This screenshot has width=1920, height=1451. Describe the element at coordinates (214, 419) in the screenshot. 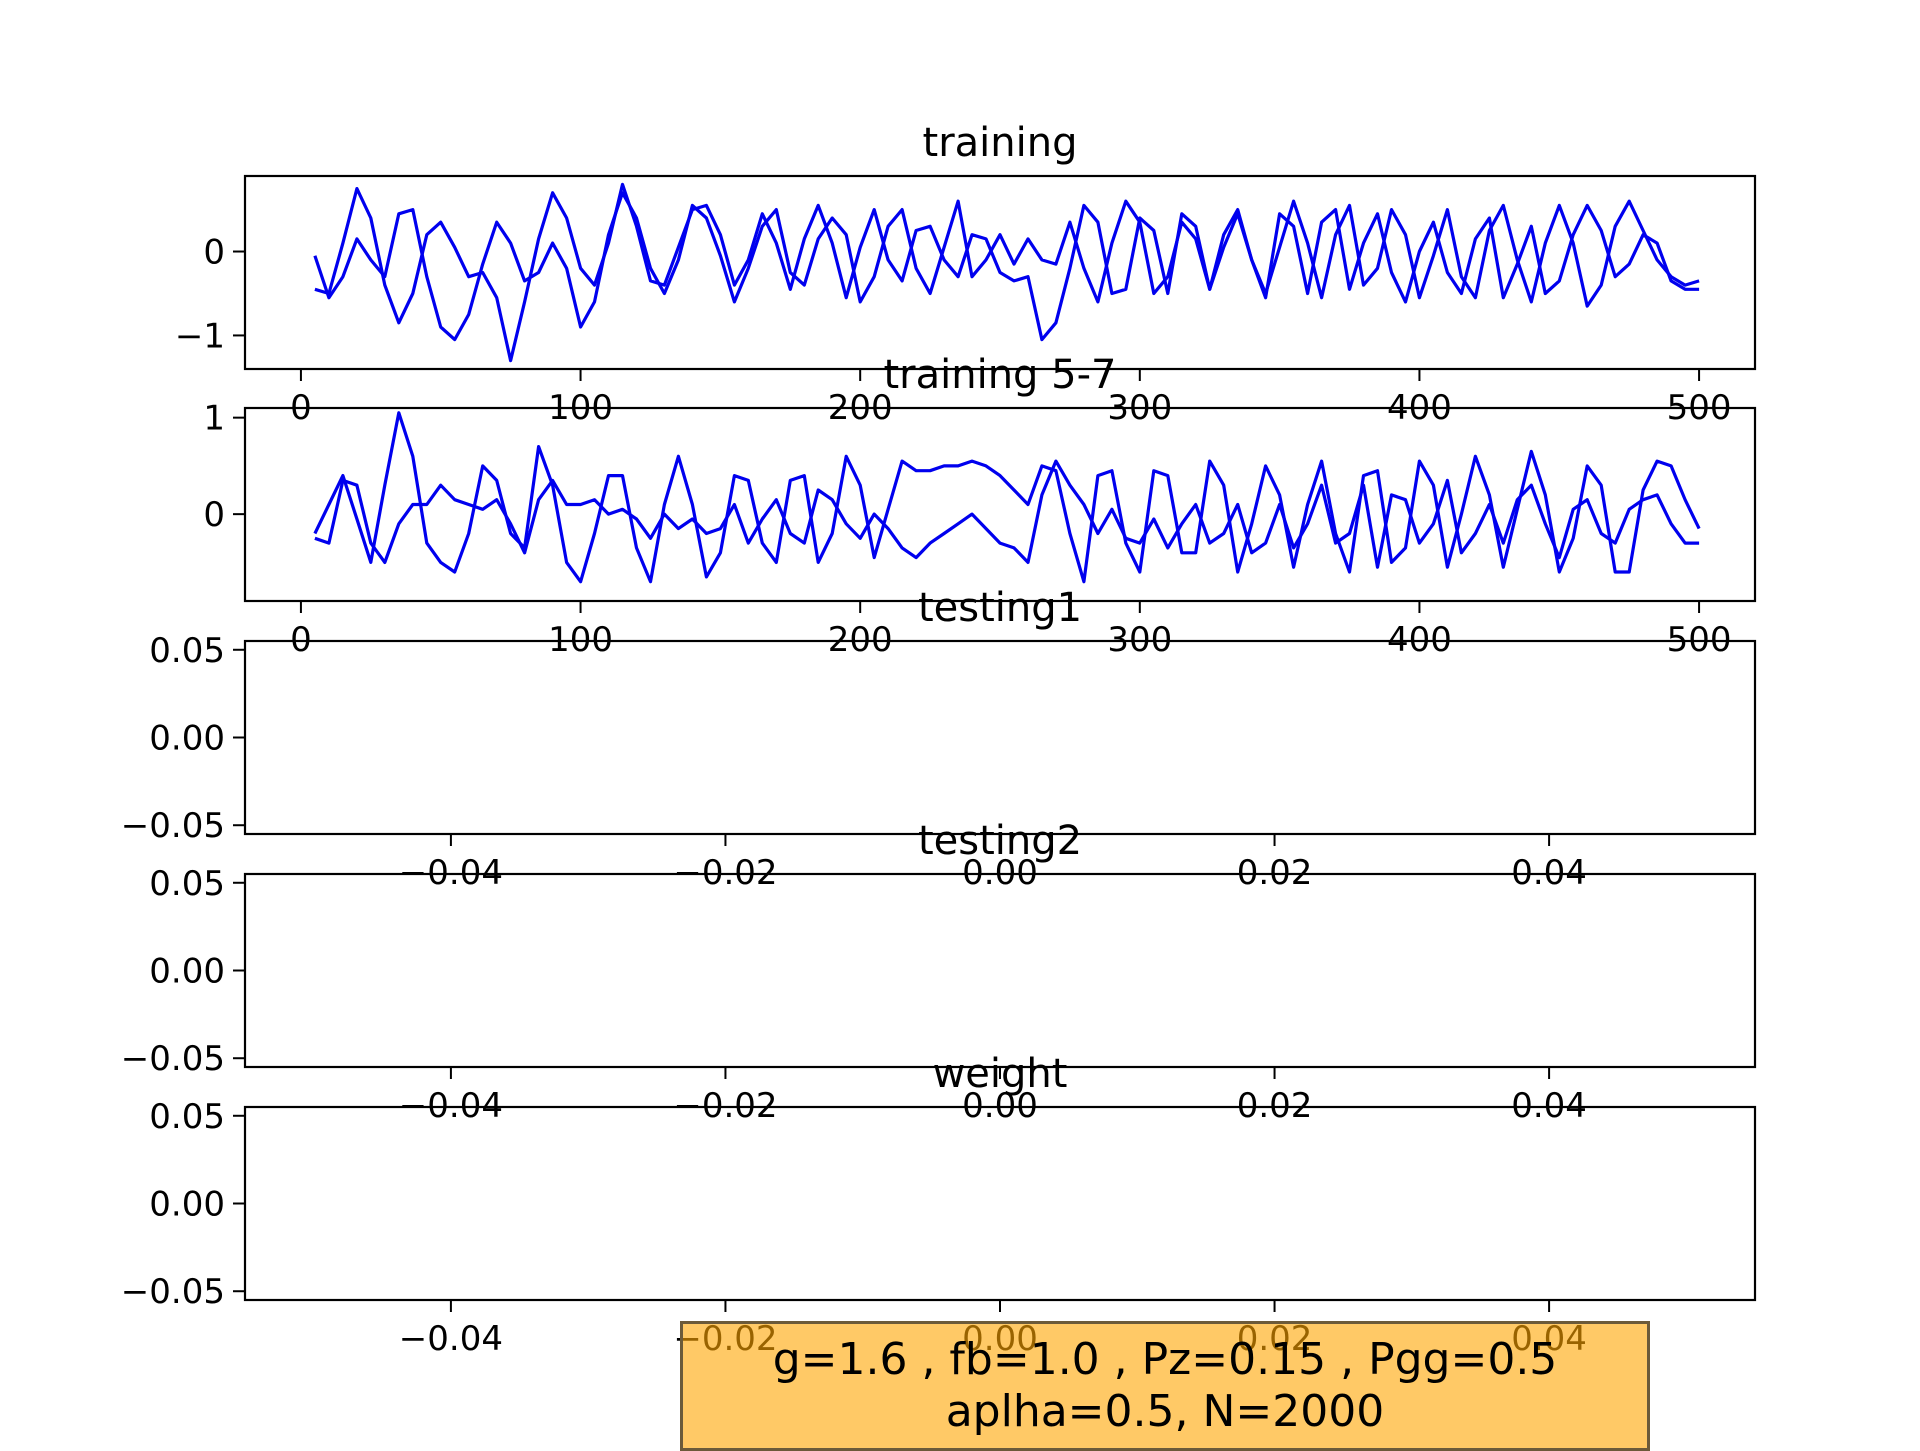

I see `y-tick-label: 1` at that location.